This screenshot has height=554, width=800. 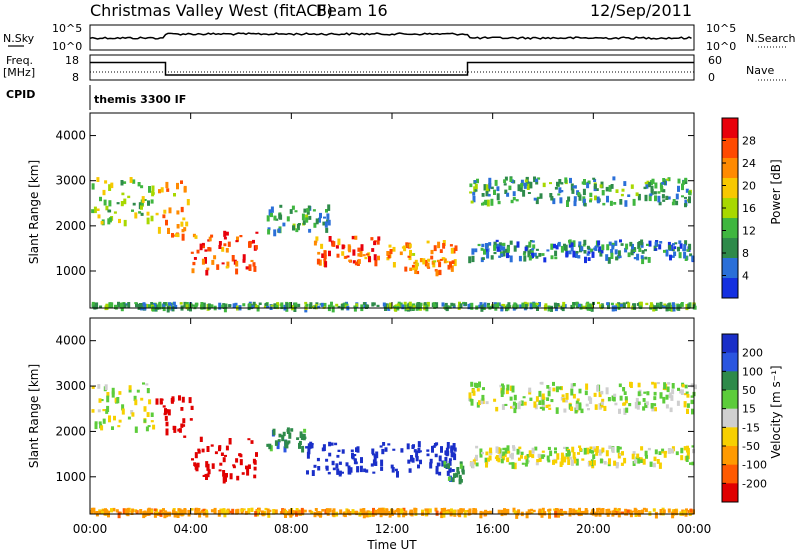 I want to click on colorbar-tick-label: -15, so click(x=751, y=427).